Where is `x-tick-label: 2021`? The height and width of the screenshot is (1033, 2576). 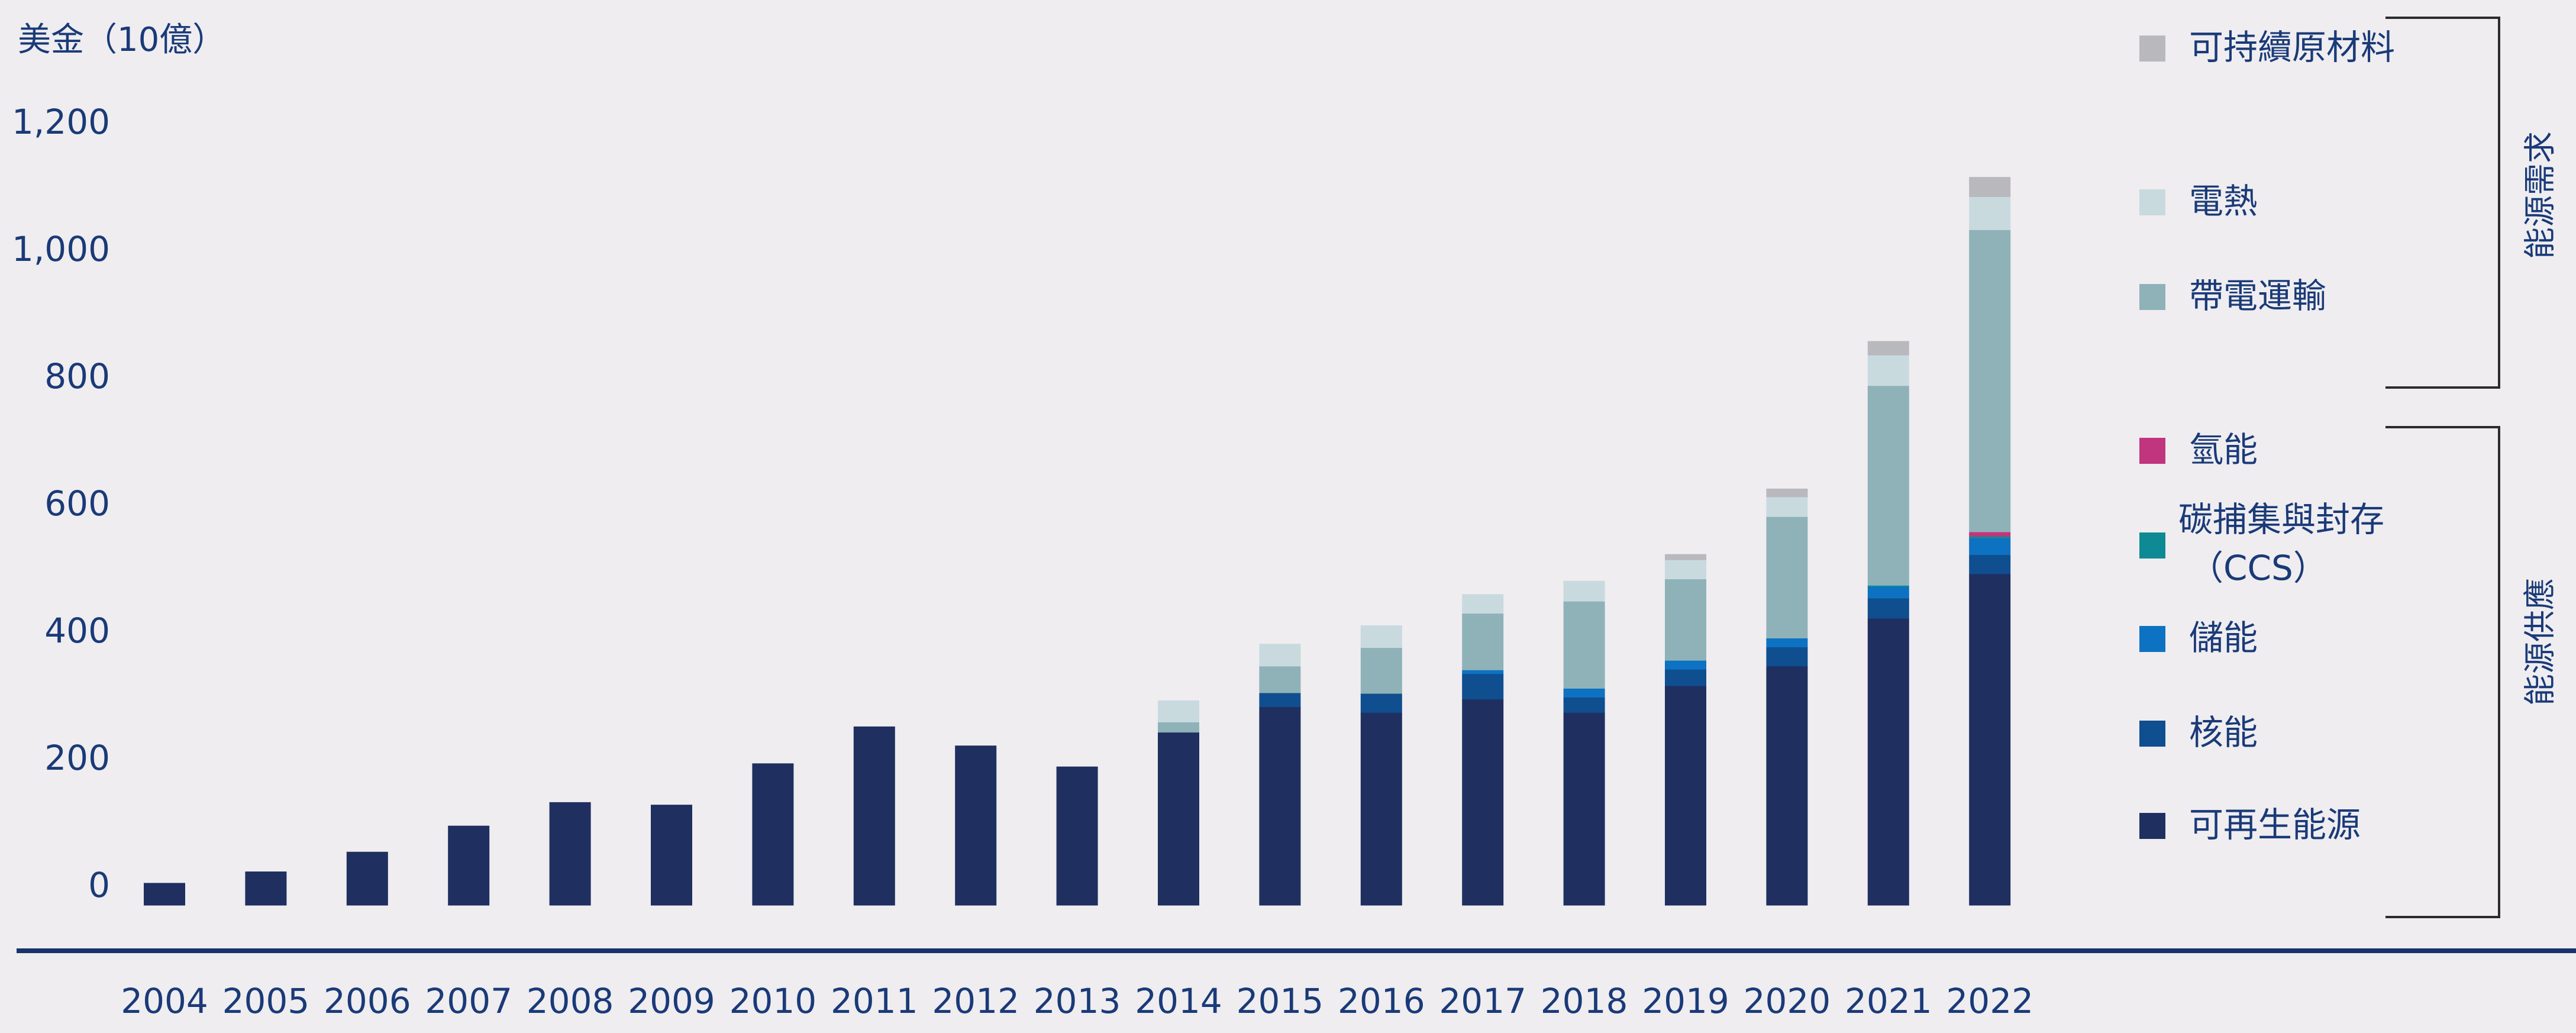
x-tick-label: 2021 is located at coordinates (1888, 1001).